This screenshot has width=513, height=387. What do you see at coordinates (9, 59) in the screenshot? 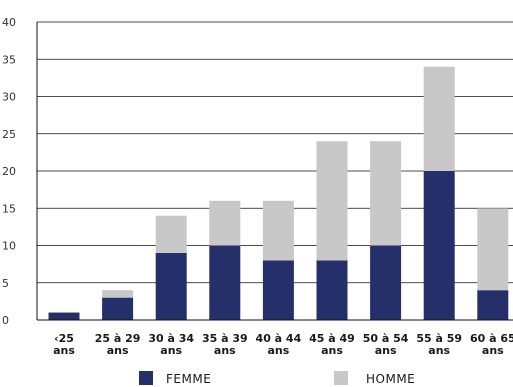
I see `y-tick-label: 35` at bounding box center [9, 59].